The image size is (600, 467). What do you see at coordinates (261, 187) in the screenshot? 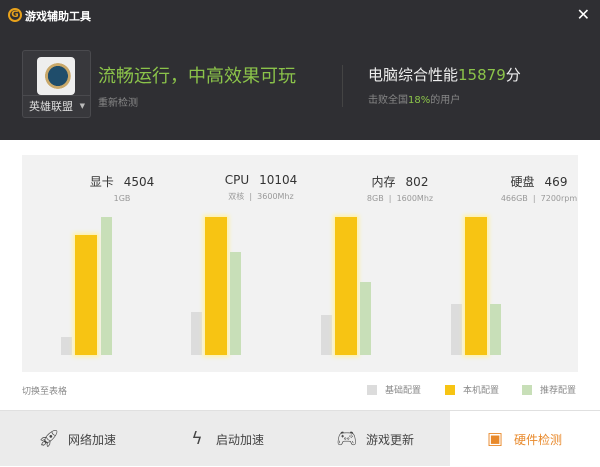
I see `component-1: CPU 10104 双核 | 3600Mhz` at bounding box center [261, 187].